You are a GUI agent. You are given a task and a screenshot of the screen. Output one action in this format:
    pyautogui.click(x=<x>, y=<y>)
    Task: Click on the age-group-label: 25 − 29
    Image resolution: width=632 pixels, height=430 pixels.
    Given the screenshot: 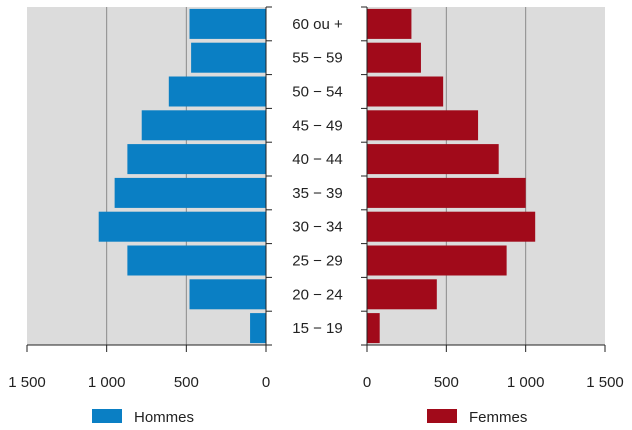 What is the action you would take?
    pyautogui.click(x=317, y=261)
    